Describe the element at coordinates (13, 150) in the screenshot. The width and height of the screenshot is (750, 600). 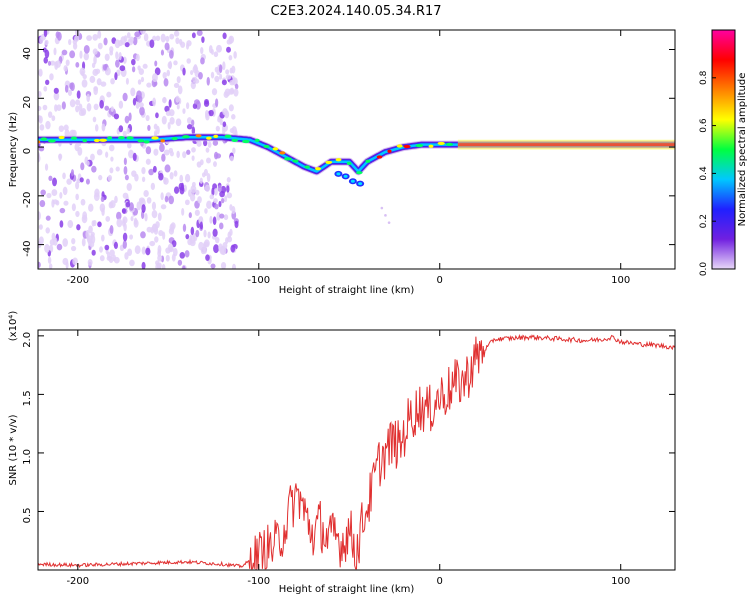
I see `y-axis-label: Frequency (Hz)` at that location.